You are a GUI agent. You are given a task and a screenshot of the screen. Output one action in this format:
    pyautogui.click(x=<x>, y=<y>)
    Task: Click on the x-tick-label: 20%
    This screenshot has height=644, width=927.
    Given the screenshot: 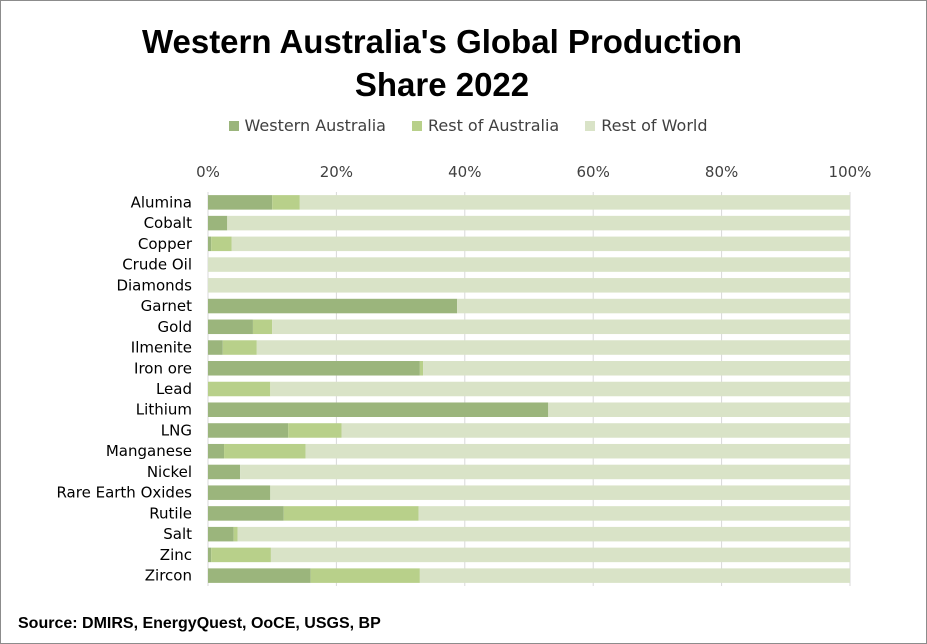 What is the action you would take?
    pyautogui.click(x=336, y=172)
    